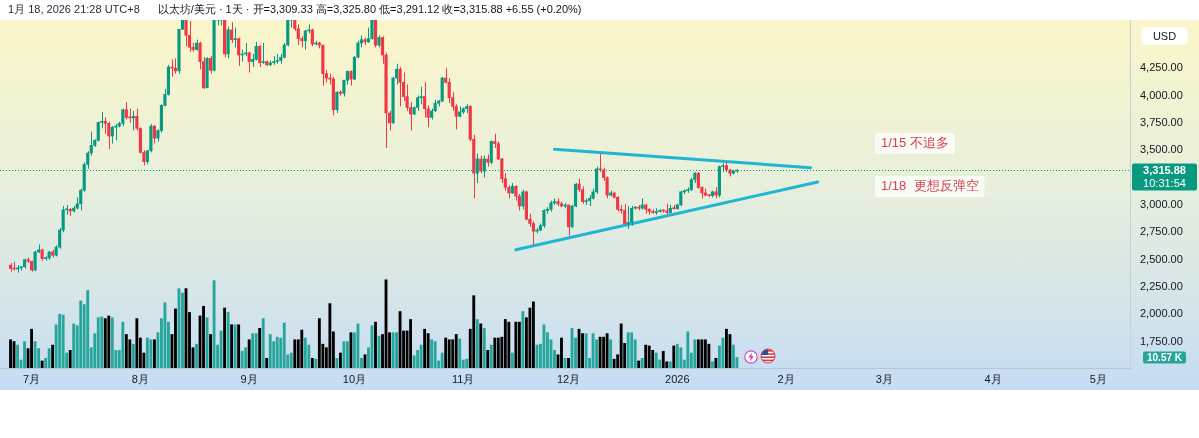 This screenshot has width=1199, height=438. Describe the element at coordinates (1164, 169) in the screenshot. I see `ref-line-label: 3,315.88` at that location.